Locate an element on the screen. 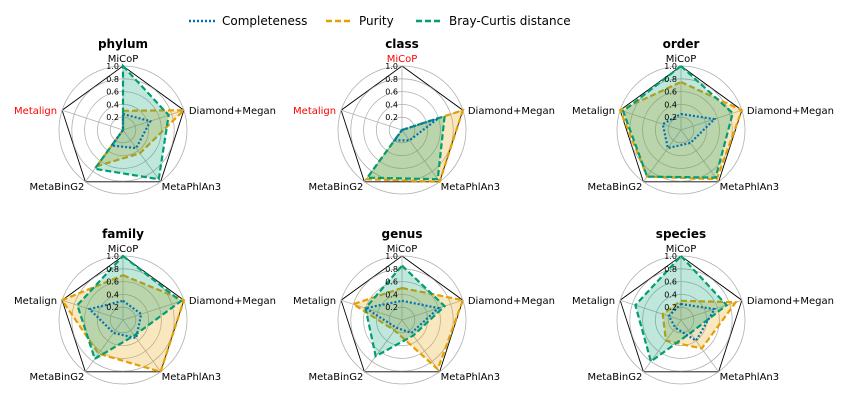 The height and width of the screenshot is (405, 845). legend-label-bray-curtis: Bray-Curtis distance is located at coordinates (510, 21).